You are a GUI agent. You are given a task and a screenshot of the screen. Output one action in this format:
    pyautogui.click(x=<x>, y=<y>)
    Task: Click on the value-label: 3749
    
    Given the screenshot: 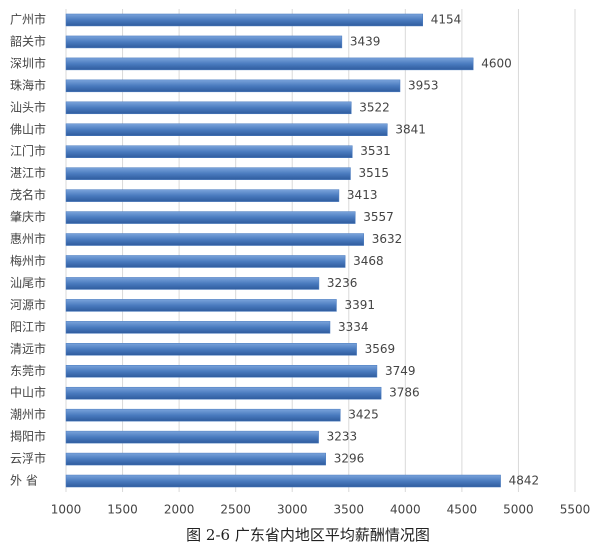 What is the action you would take?
    pyautogui.click(x=400, y=371)
    